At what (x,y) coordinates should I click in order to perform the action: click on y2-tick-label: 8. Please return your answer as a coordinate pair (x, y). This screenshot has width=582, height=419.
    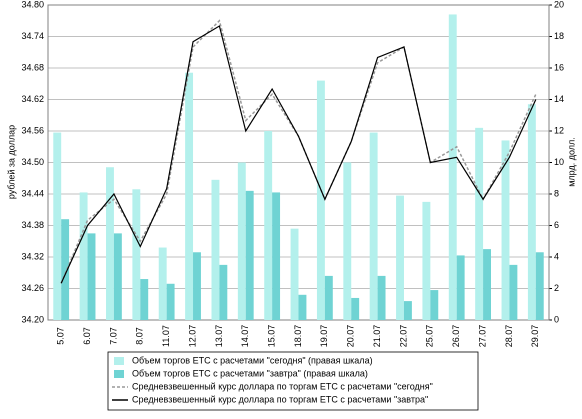
    Looking at the image, I should click on (556, 193).